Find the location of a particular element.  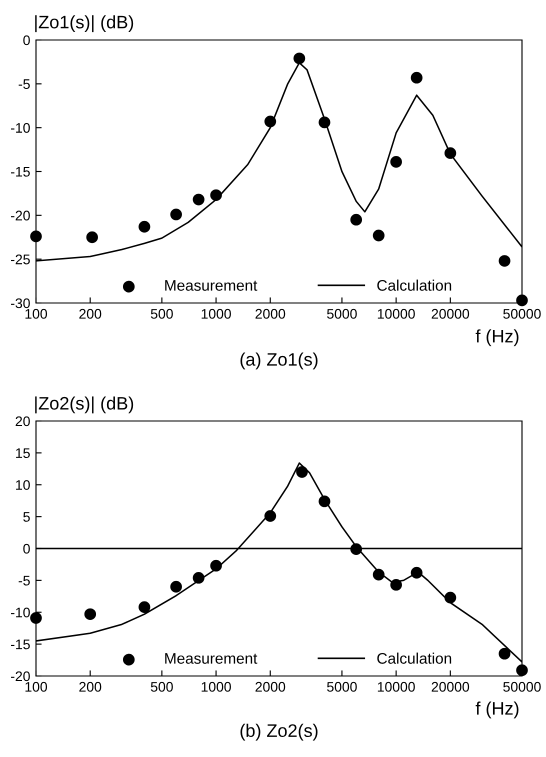

y-axis-title: |Zo2(s)| (dB) is located at coordinates (84, 405).